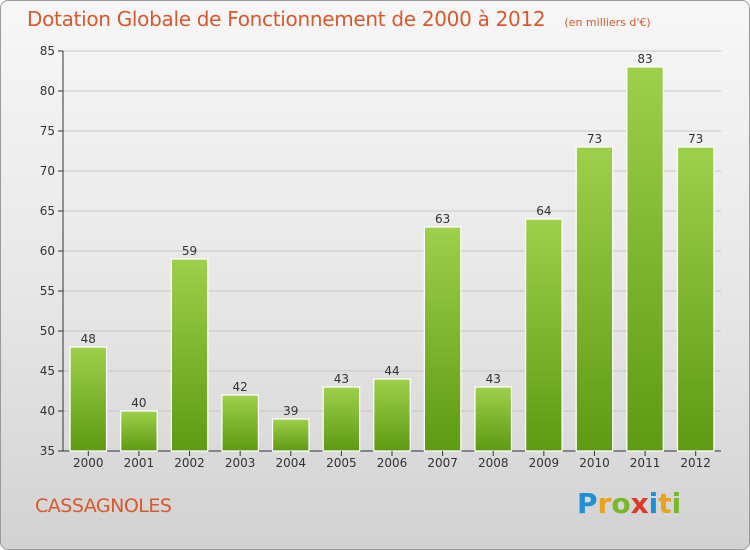 The image size is (750, 550). I want to click on data-label: 40, so click(138, 403).